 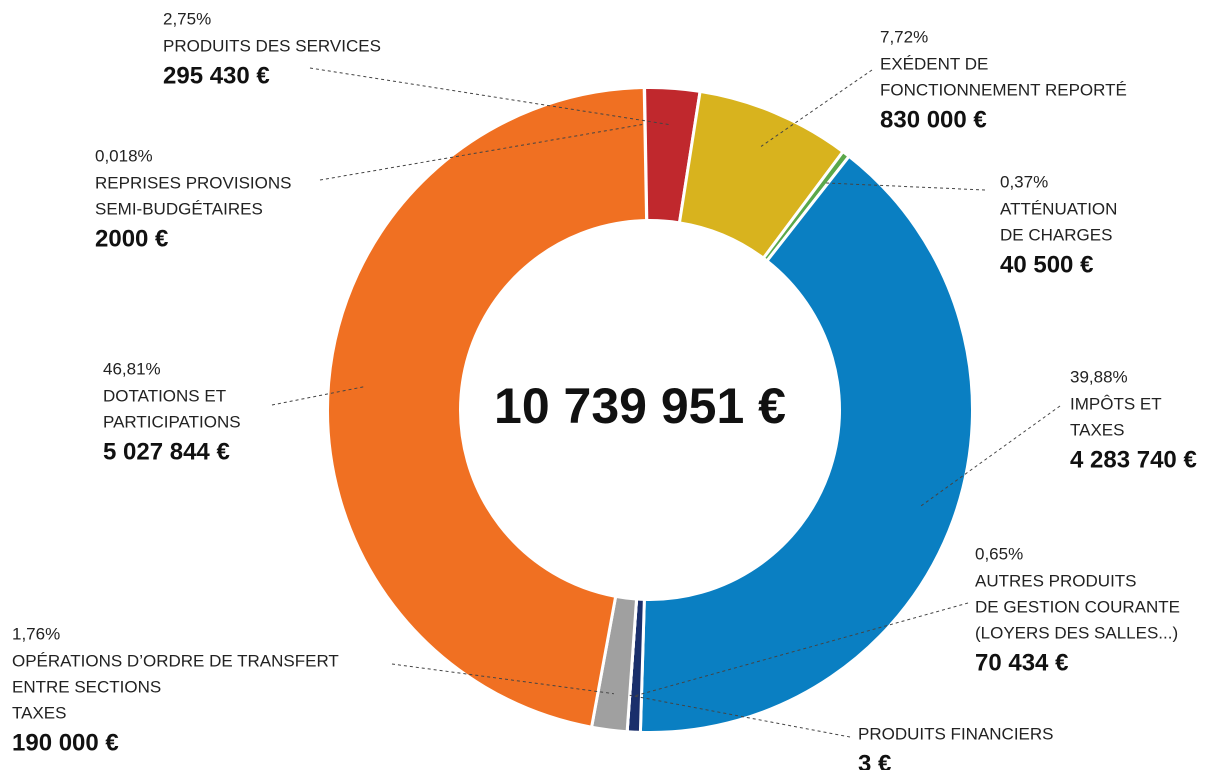 I want to click on category-label: EXÉDENT DE, so click(x=934, y=63).